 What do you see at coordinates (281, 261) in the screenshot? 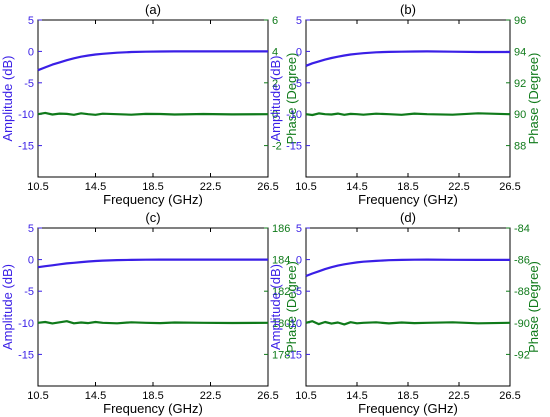
I see `y-right-tick-label: 184` at bounding box center [281, 261].